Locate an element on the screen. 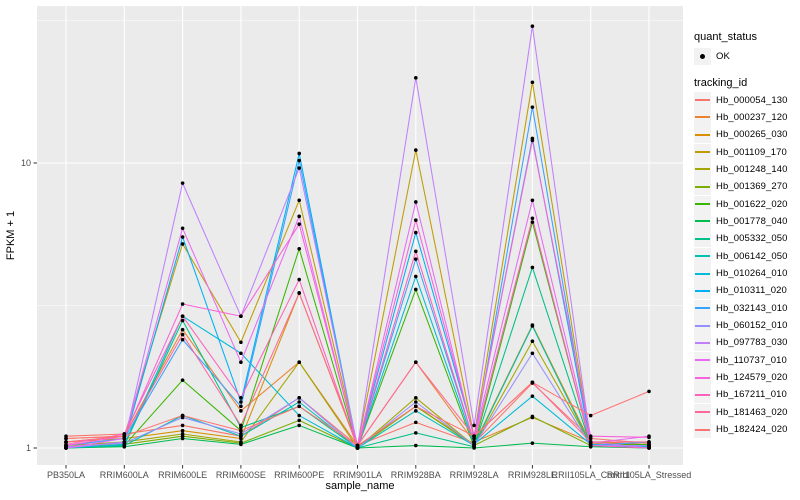 Image resolution: width=800 pixels, height=500 pixels. legend-entry-Hb_001622_020: Hb_001622_020 is located at coordinates (741, 204).